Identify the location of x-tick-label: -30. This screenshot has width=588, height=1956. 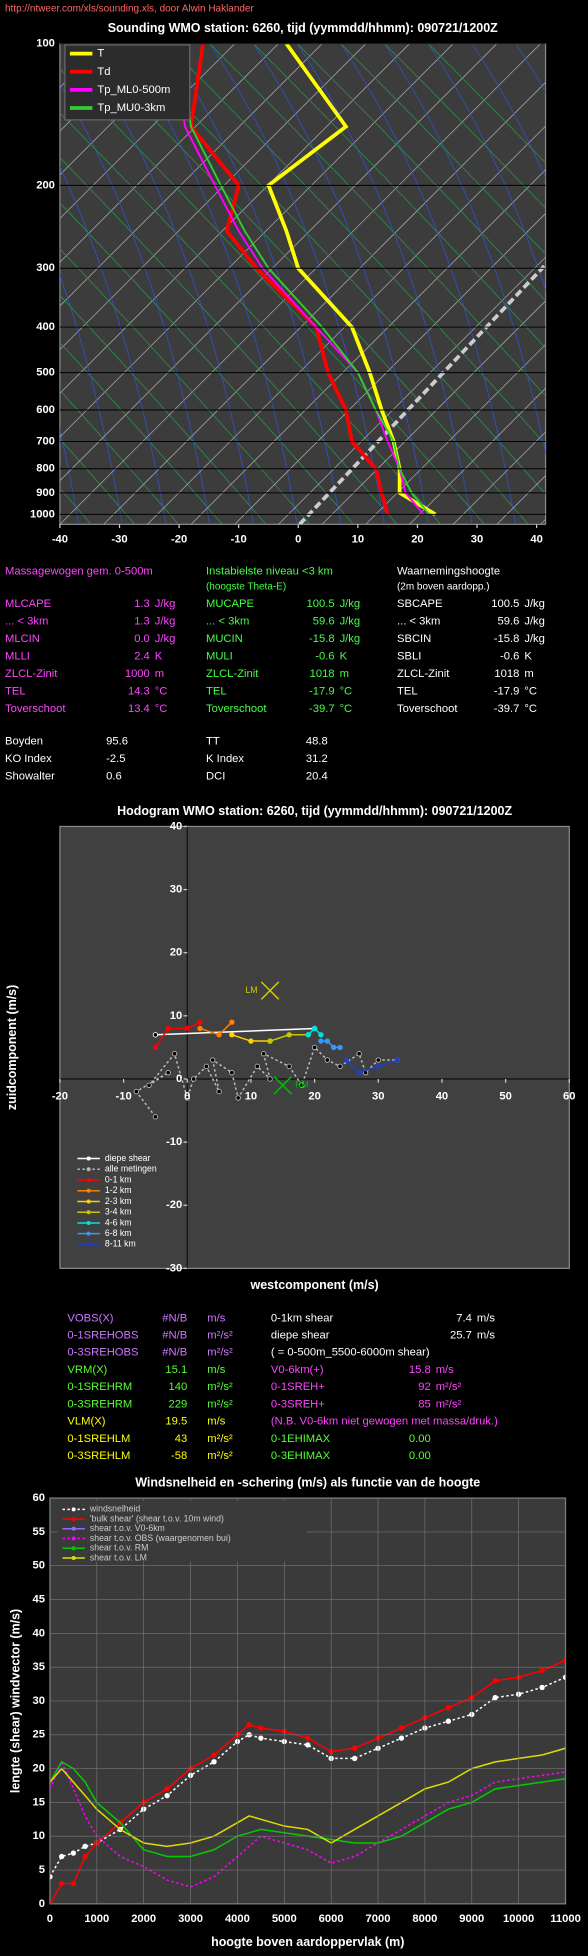
(119, 539).